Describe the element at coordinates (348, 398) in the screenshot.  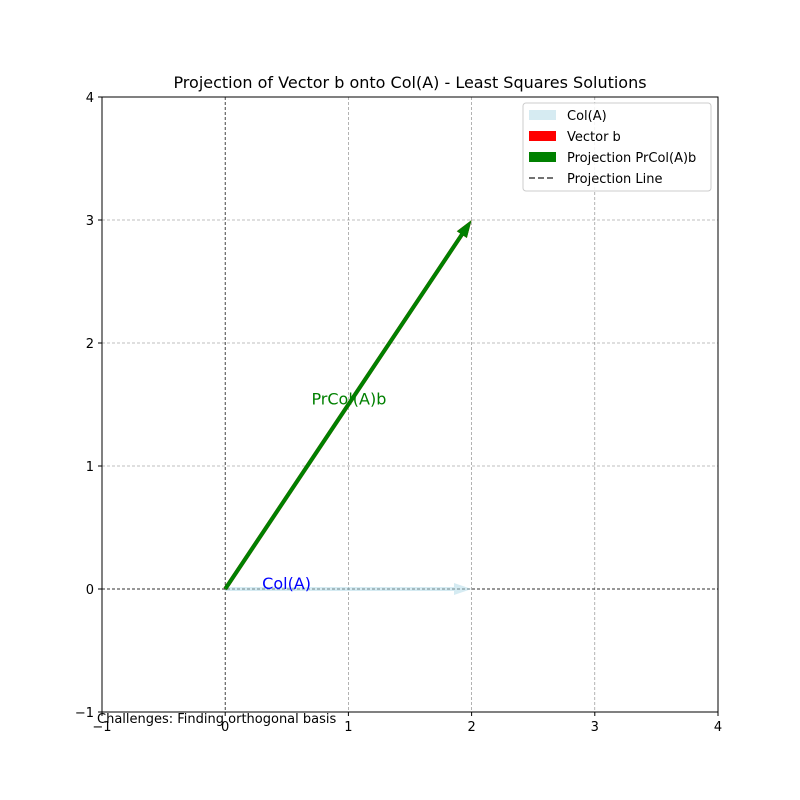
I see `projection-annotation: PrCol(A)b` at that location.